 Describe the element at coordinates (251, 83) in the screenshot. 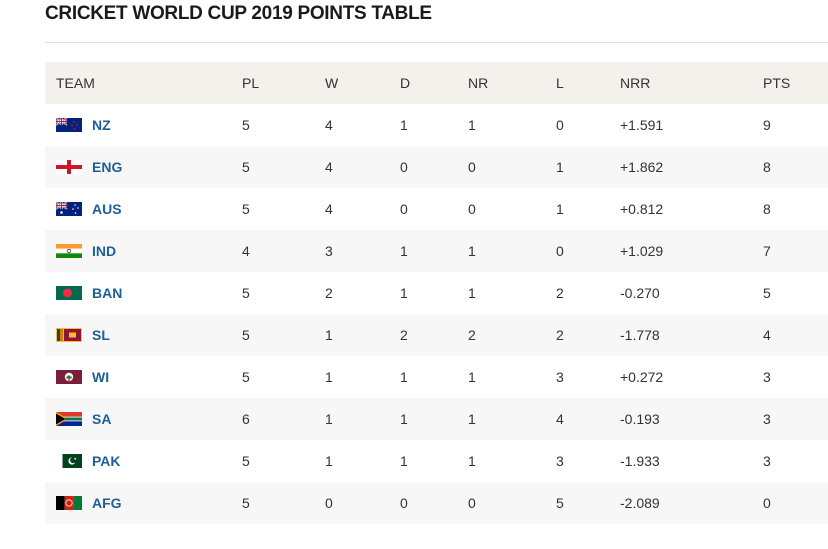

I see `header-pl: PL` at that location.